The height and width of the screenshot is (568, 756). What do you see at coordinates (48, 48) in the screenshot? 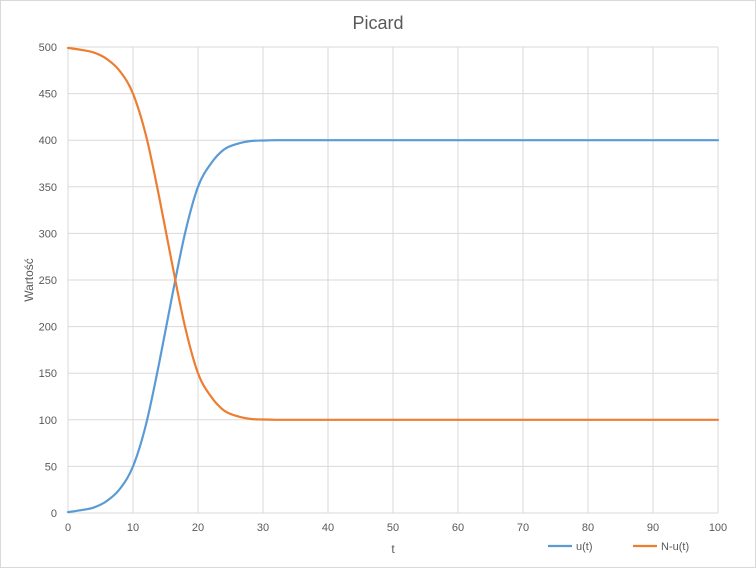
I see `y-tick-label: 500` at bounding box center [48, 48].